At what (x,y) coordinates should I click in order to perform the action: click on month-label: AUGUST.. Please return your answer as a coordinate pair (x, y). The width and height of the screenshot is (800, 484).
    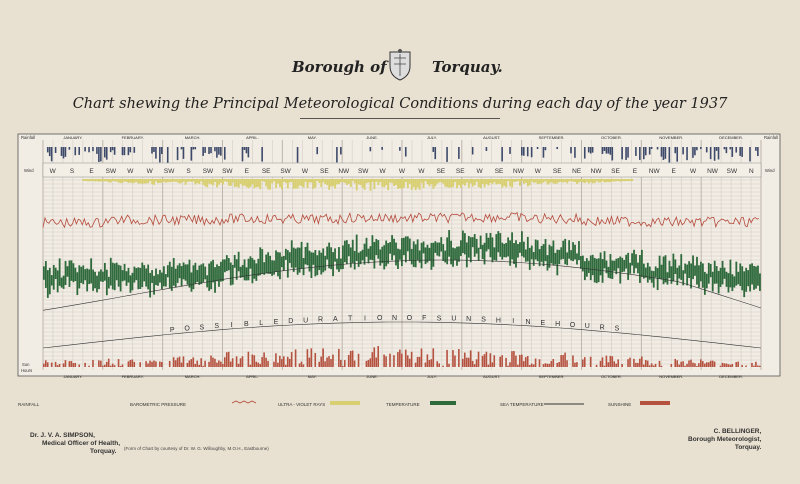
    Looking at the image, I should click on (491, 137).